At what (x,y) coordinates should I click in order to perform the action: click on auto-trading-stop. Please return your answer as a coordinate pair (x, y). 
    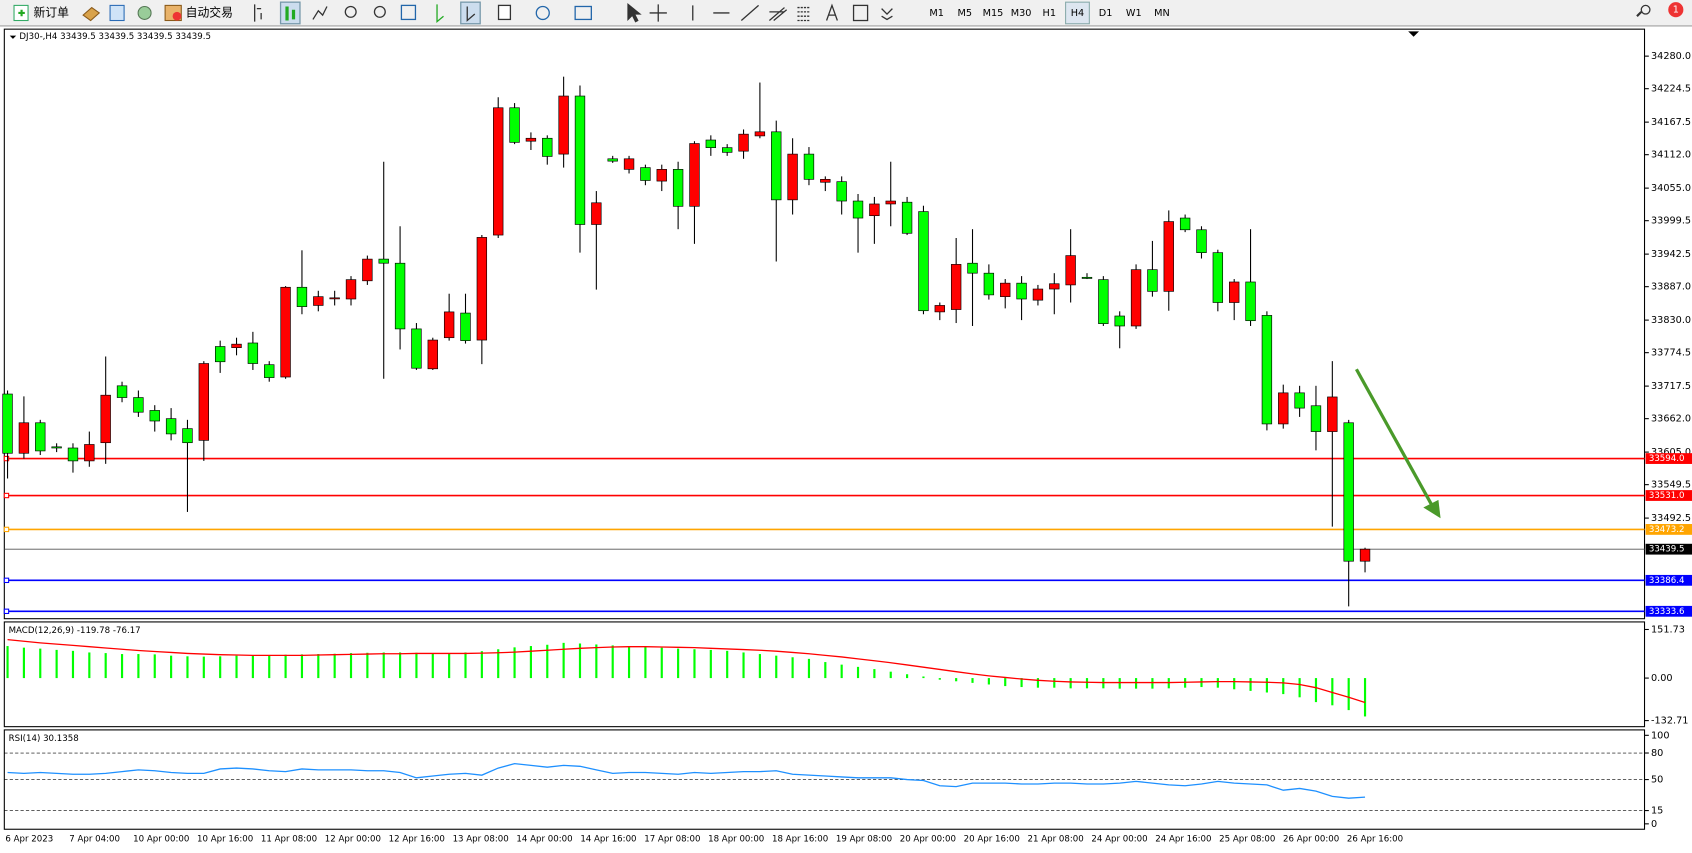
    Looking at the image, I should click on (177, 16).